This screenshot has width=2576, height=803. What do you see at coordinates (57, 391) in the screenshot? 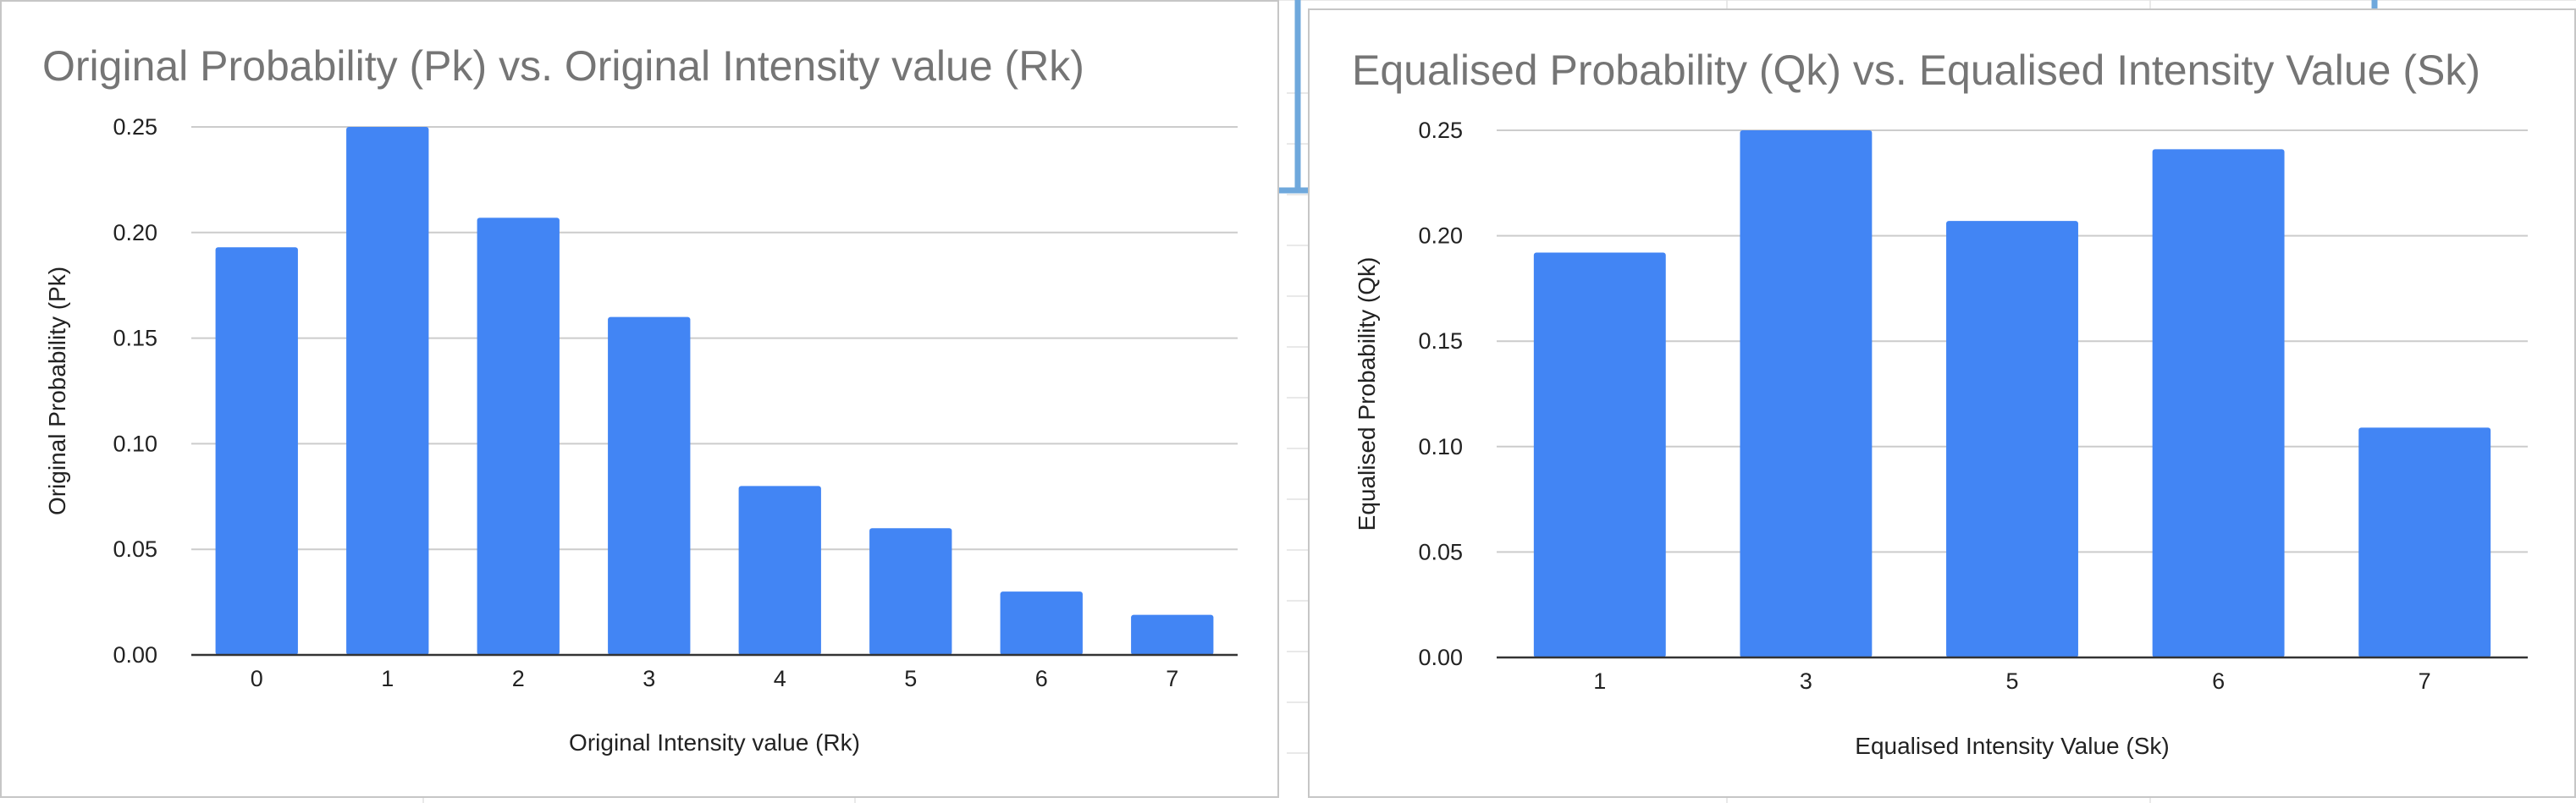
I see `y-axis-label: Original Probability (Pk)` at bounding box center [57, 391].